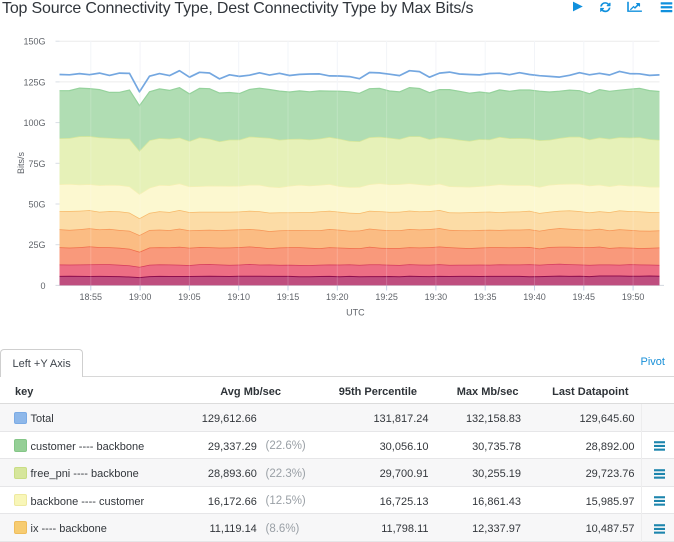  I want to click on svg-text: 19:05, so click(189, 297).